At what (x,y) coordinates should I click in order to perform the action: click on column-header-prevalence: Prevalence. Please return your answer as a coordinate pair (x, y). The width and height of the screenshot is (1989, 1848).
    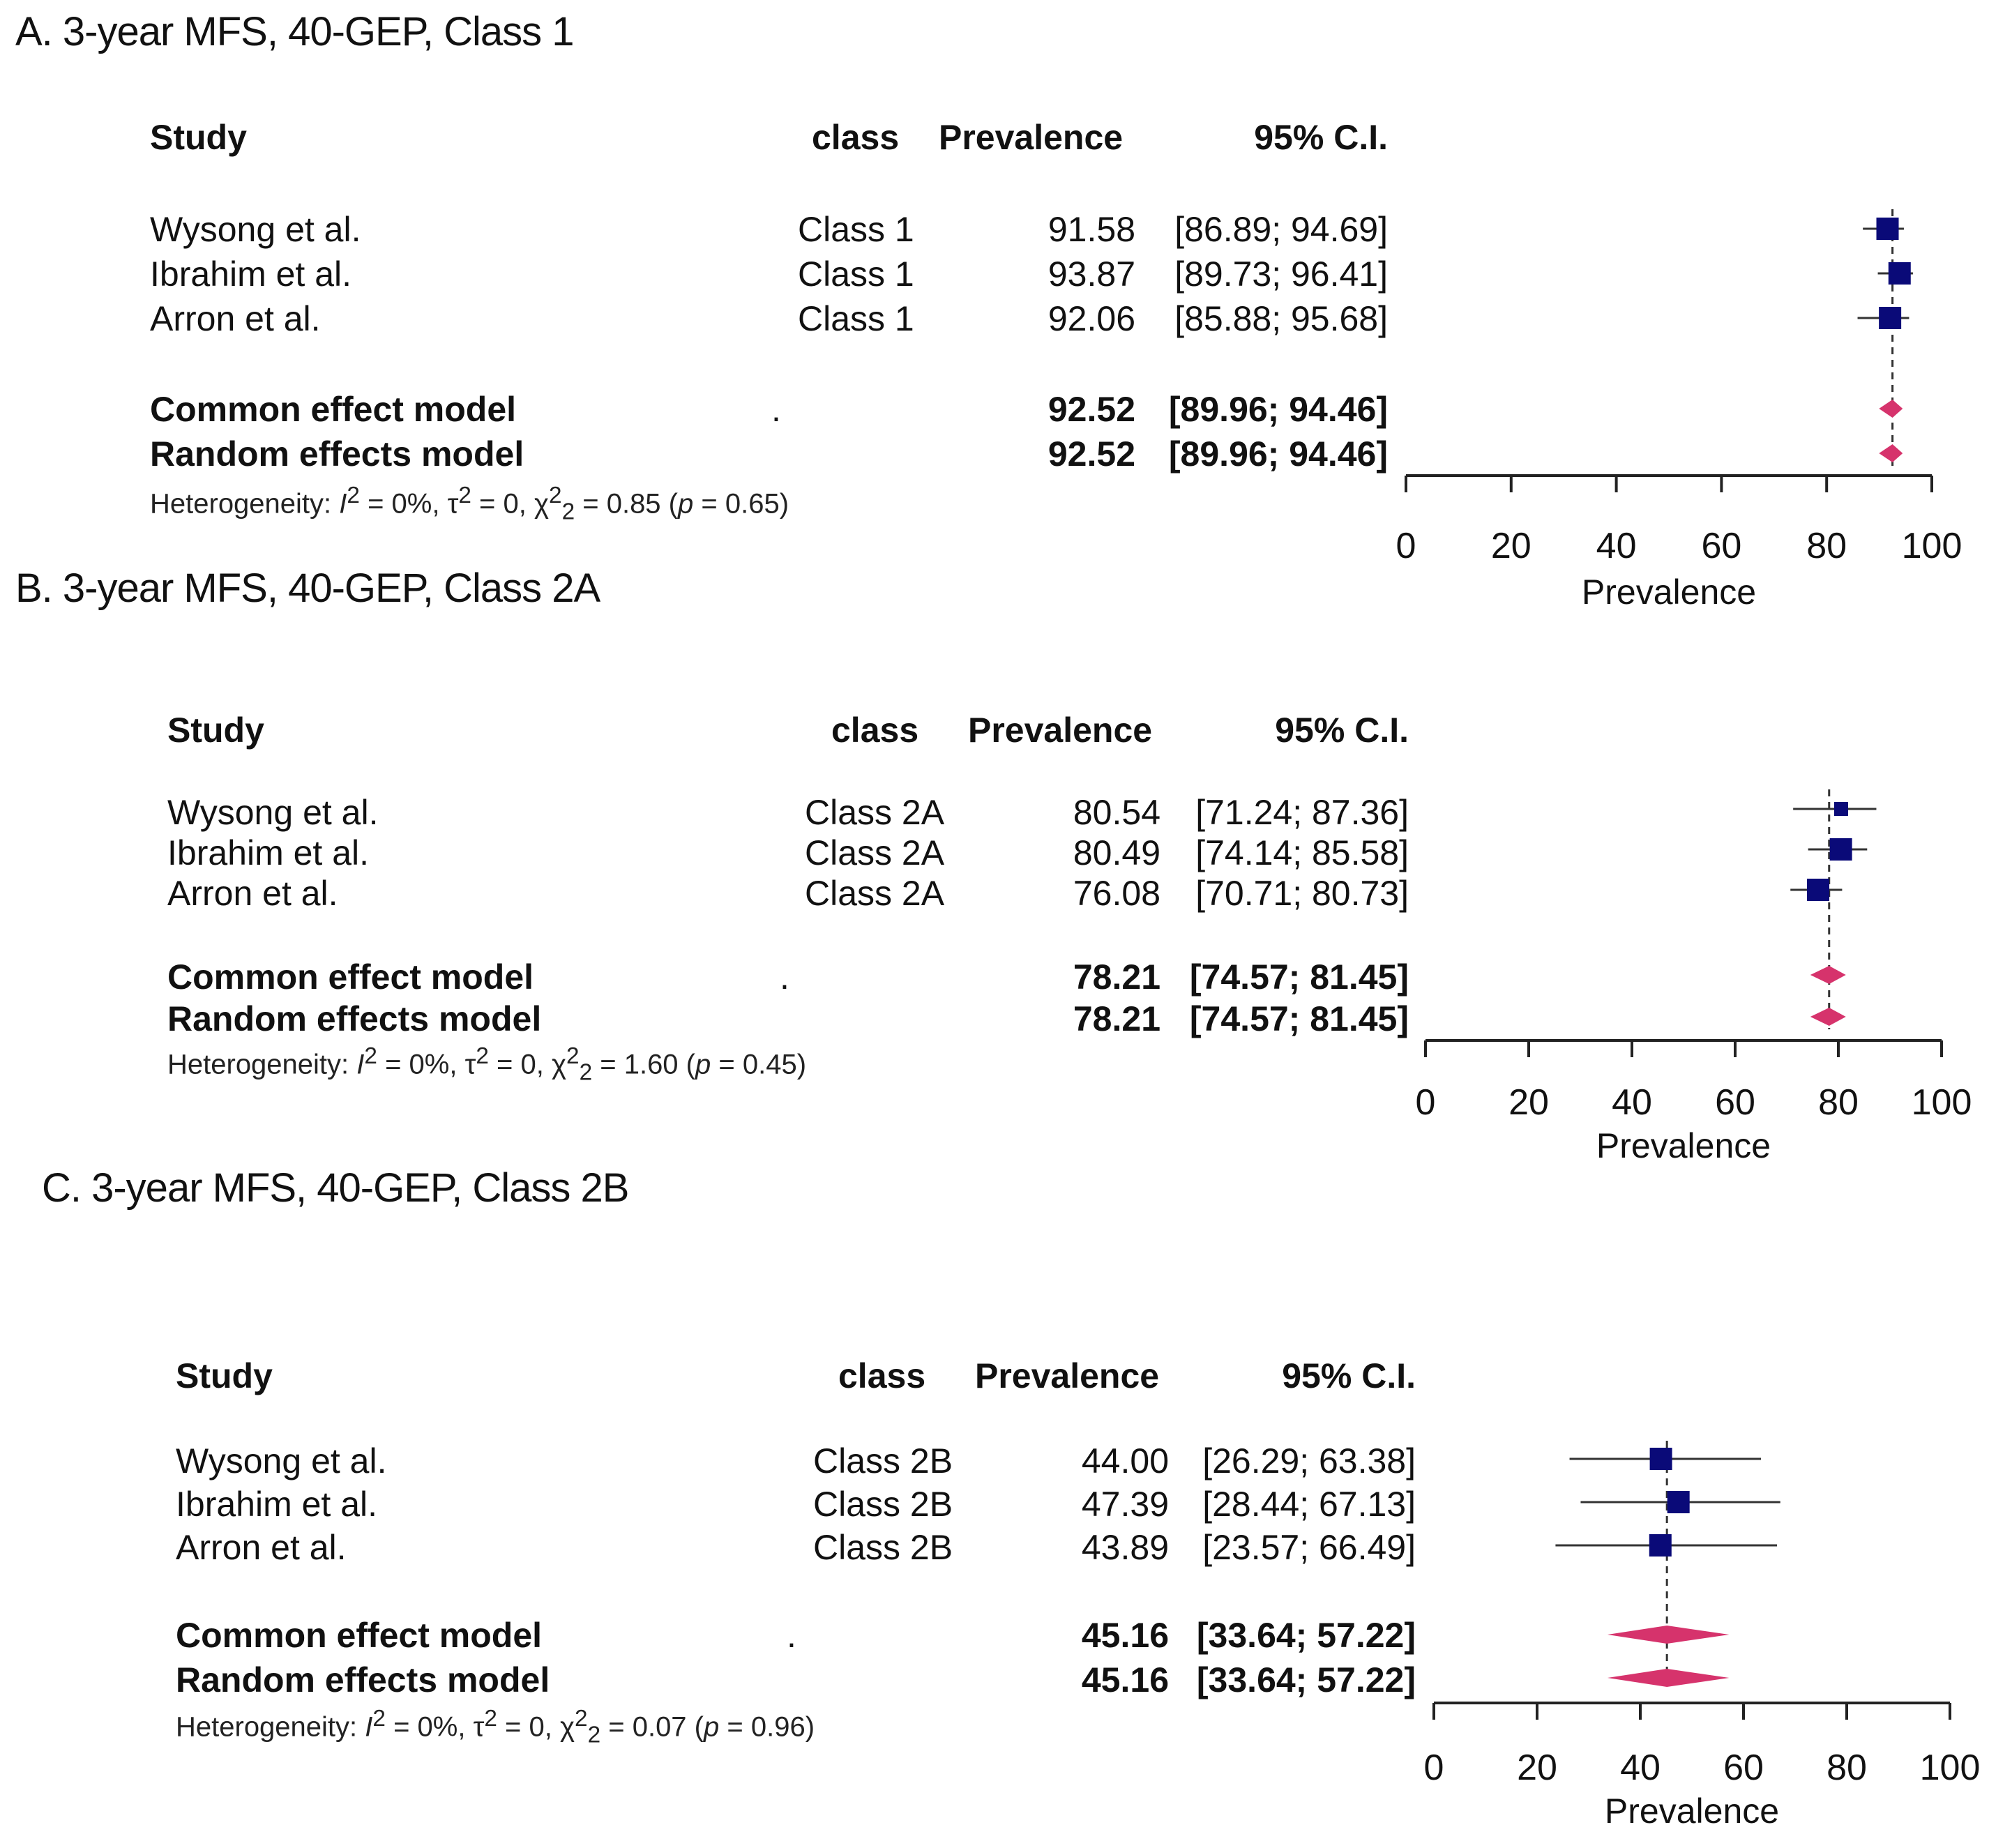
    Looking at the image, I should click on (1067, 1375).